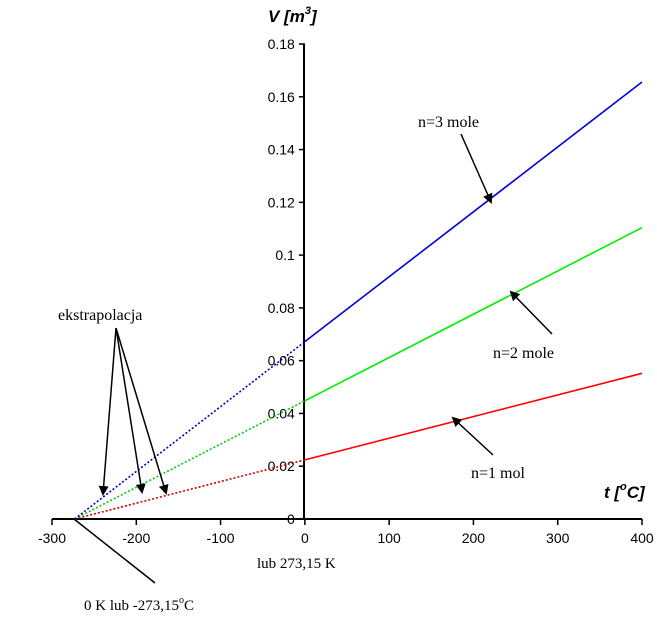  Describe the element at coordinates (625, 491) in the screenshot. I see `x-axis-title: t [oC]` at that location.